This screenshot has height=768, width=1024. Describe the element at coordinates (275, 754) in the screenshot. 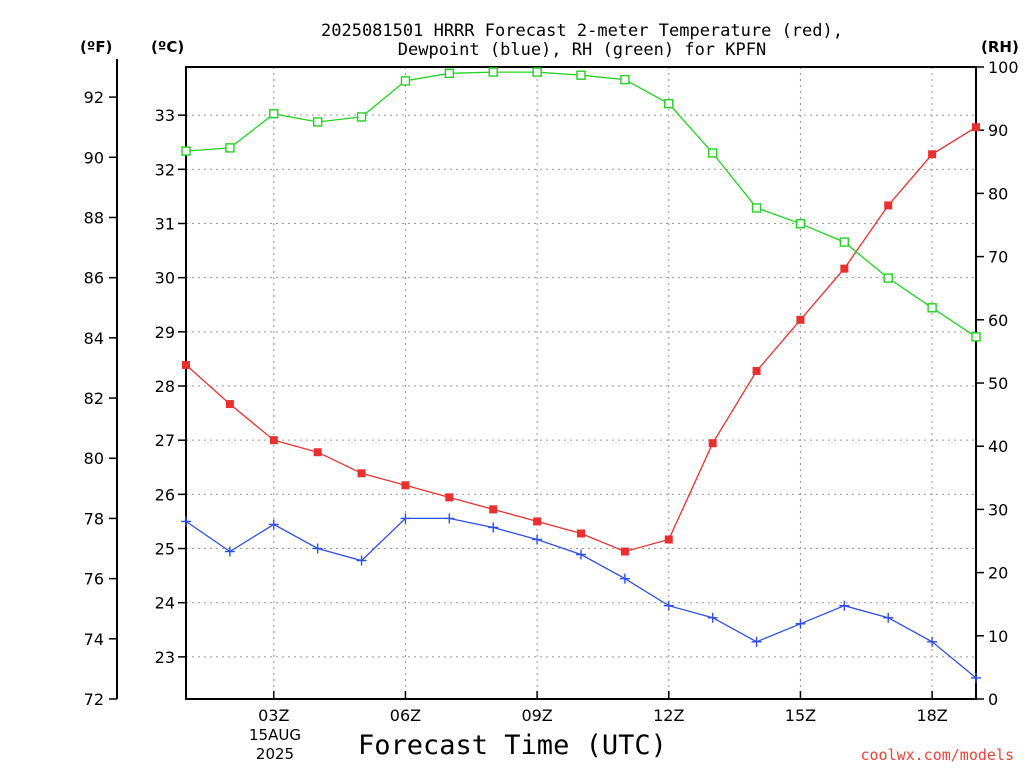

I see `date-label-line2: 2025` at that location.